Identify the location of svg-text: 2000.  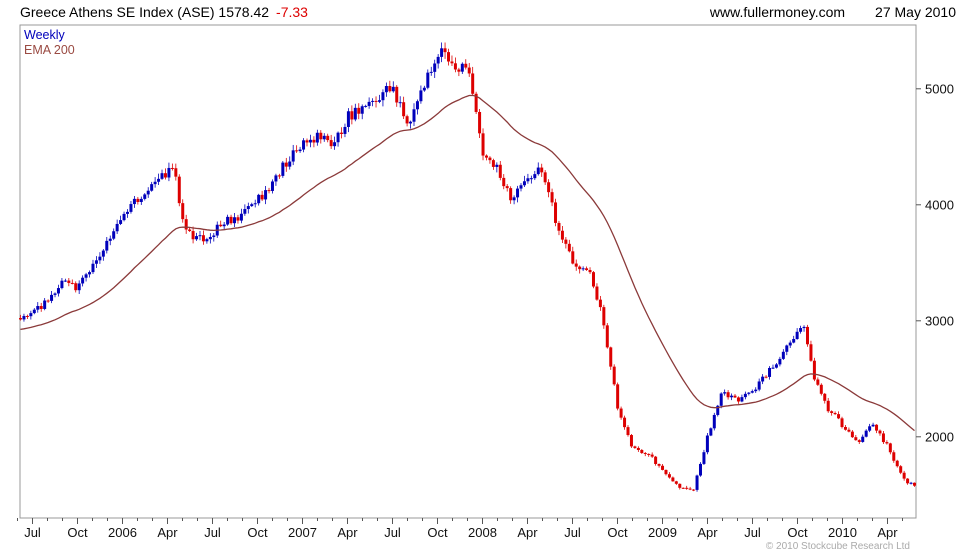
(939, 436).